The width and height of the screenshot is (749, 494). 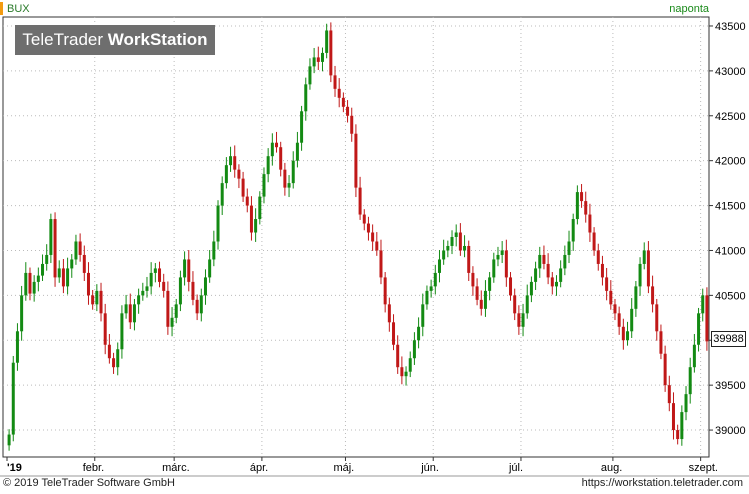 I want to click on footer-url: https://workstation.teletrader.com, so click(x=662, y=483).